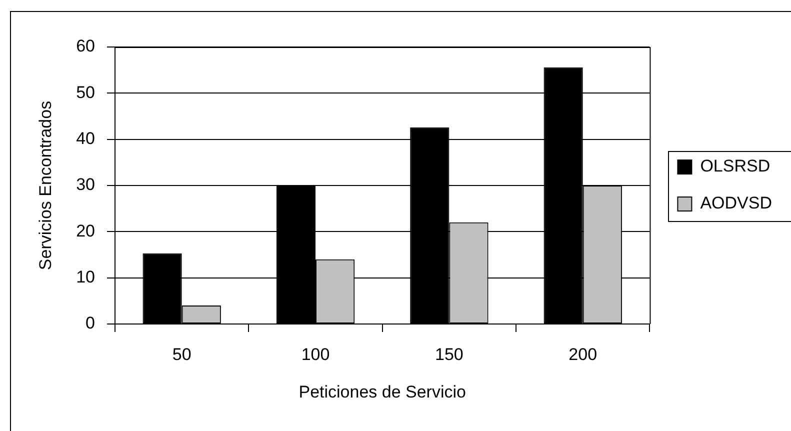  What do you see at coordinates (85, 277) in the screenshot?
I see `y-tick-label: 10` at bounding box center [85, 277].